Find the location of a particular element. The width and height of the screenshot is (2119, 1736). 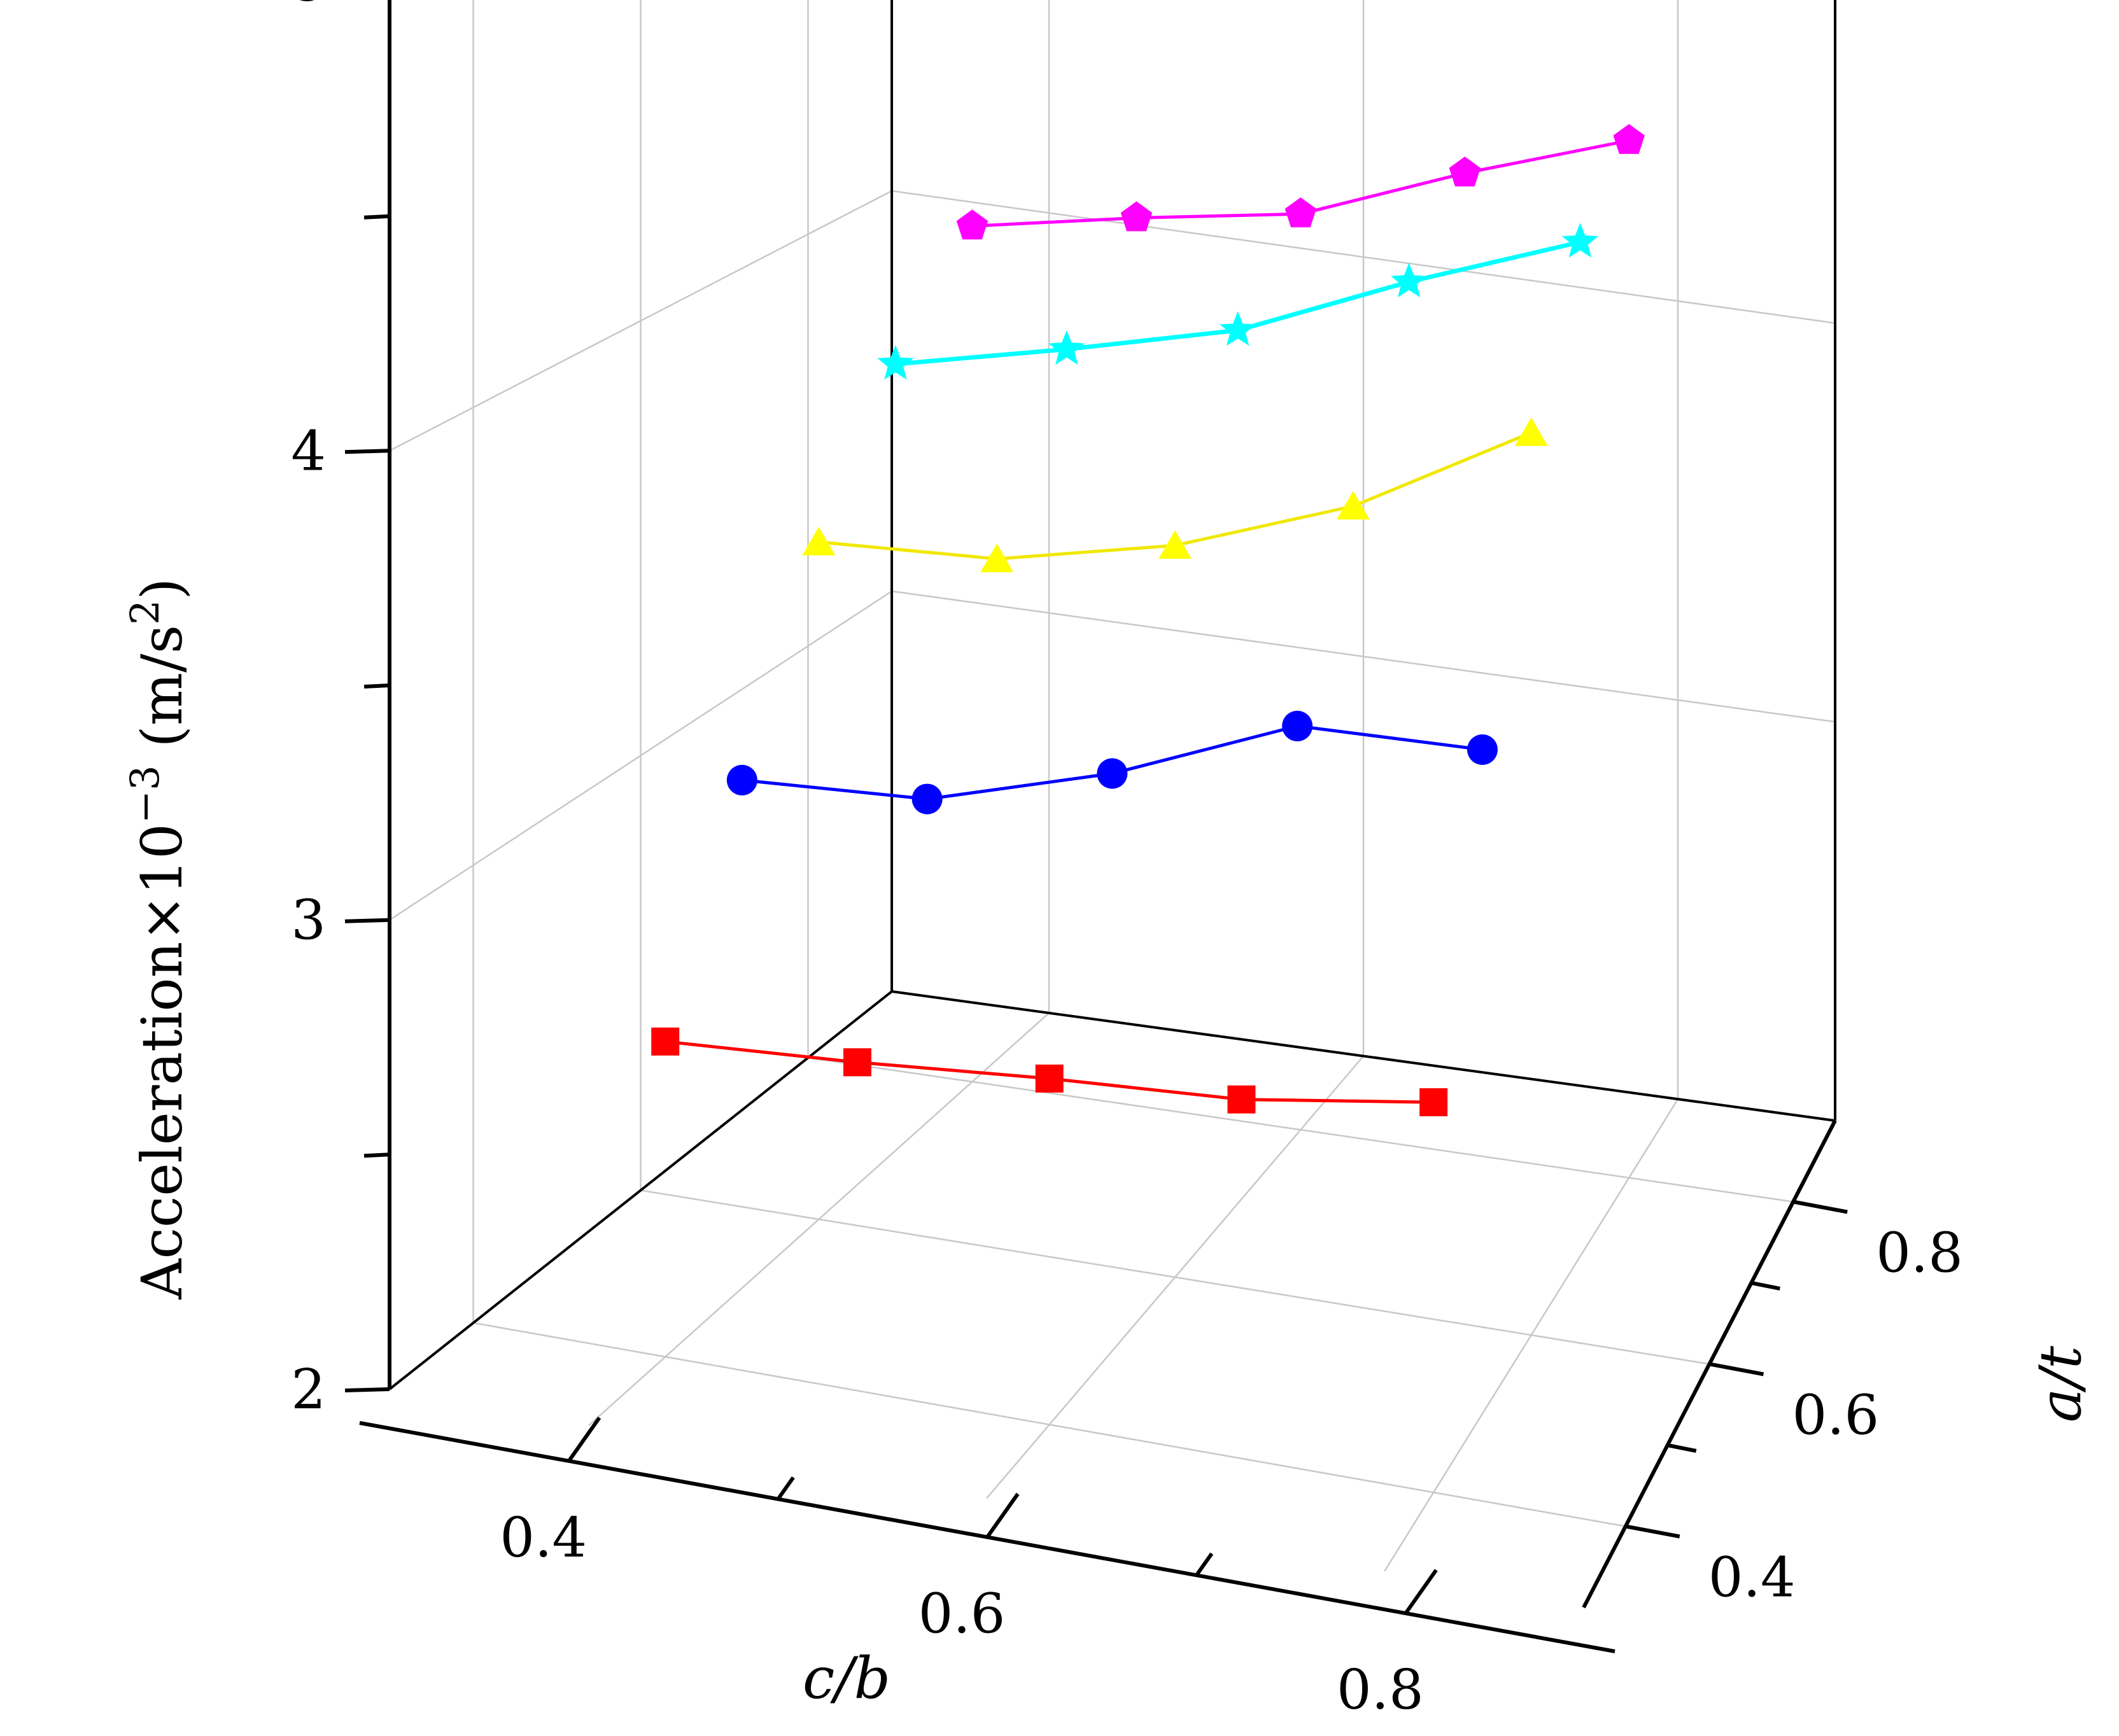

z-axis-title: Acceleration×10−3 (m/s2) is located at coordinates (158, 939).